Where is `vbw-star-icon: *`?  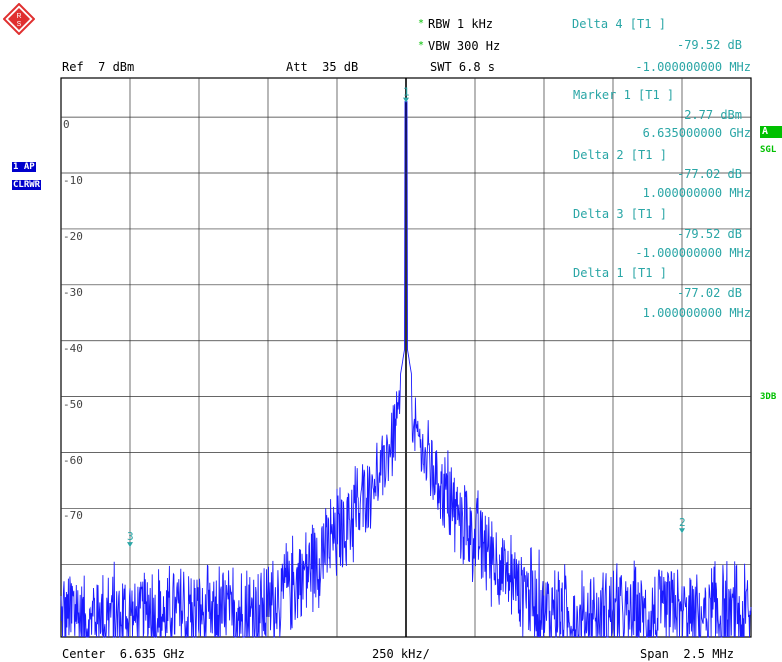
vbw-star-icon: * is located at coordinates (421, 45).